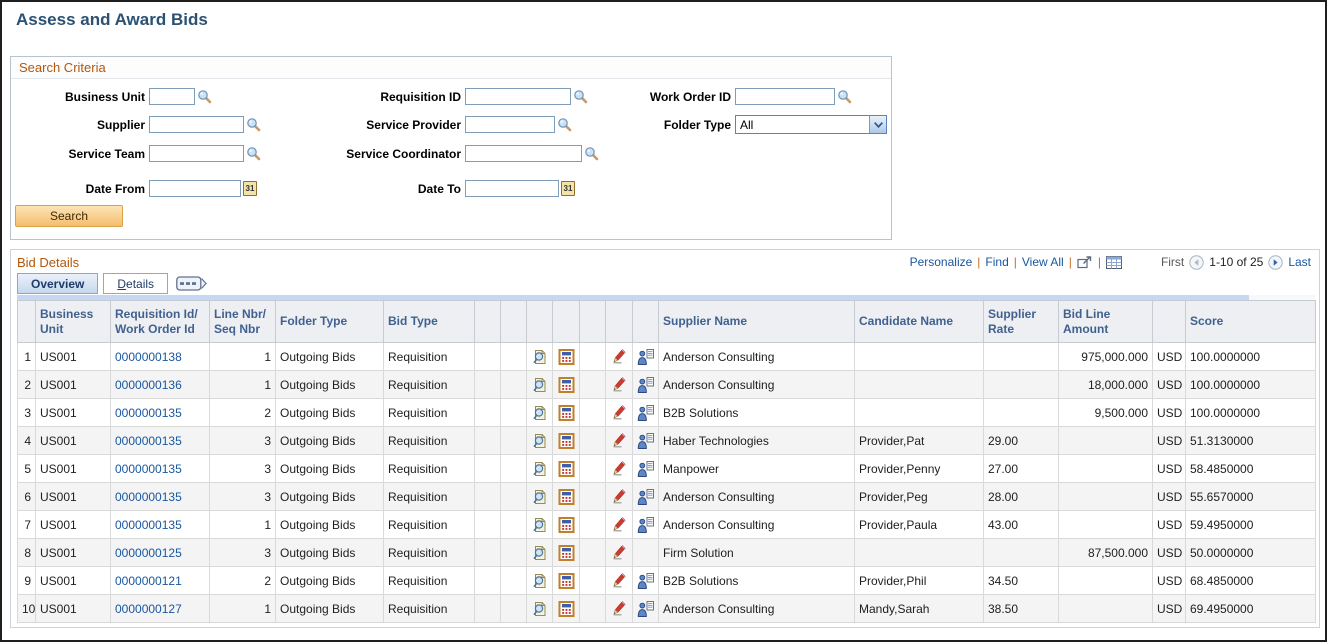 The width and height of the screenshot is (1327, 642). Describe the element at coordinates (941, 262) in the screenshot. I see `personalize-link: Personalize` at that location.